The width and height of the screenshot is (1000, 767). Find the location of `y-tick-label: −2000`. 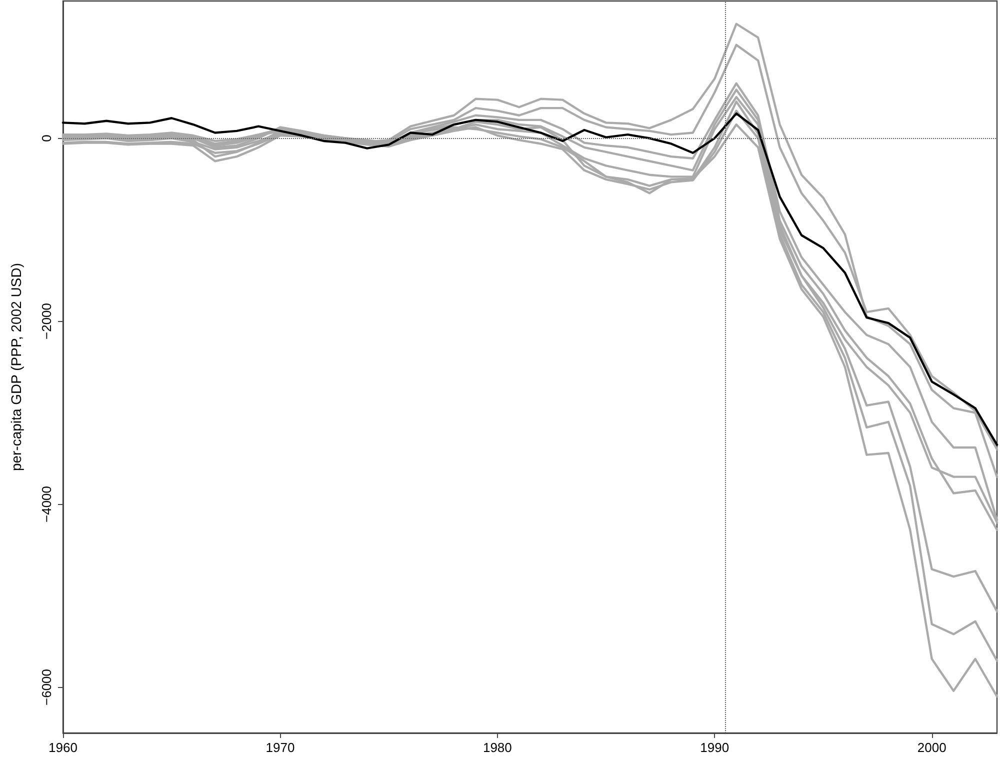

y-tick-label: −2000 is located at coordinates (46, 321).